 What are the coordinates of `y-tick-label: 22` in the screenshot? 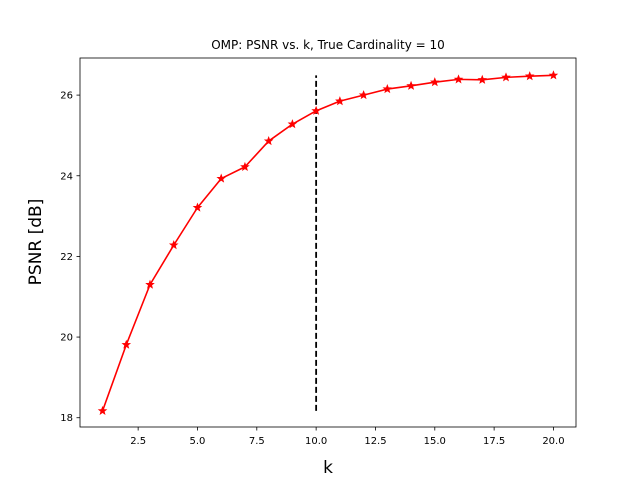 It's located at (66, 257).